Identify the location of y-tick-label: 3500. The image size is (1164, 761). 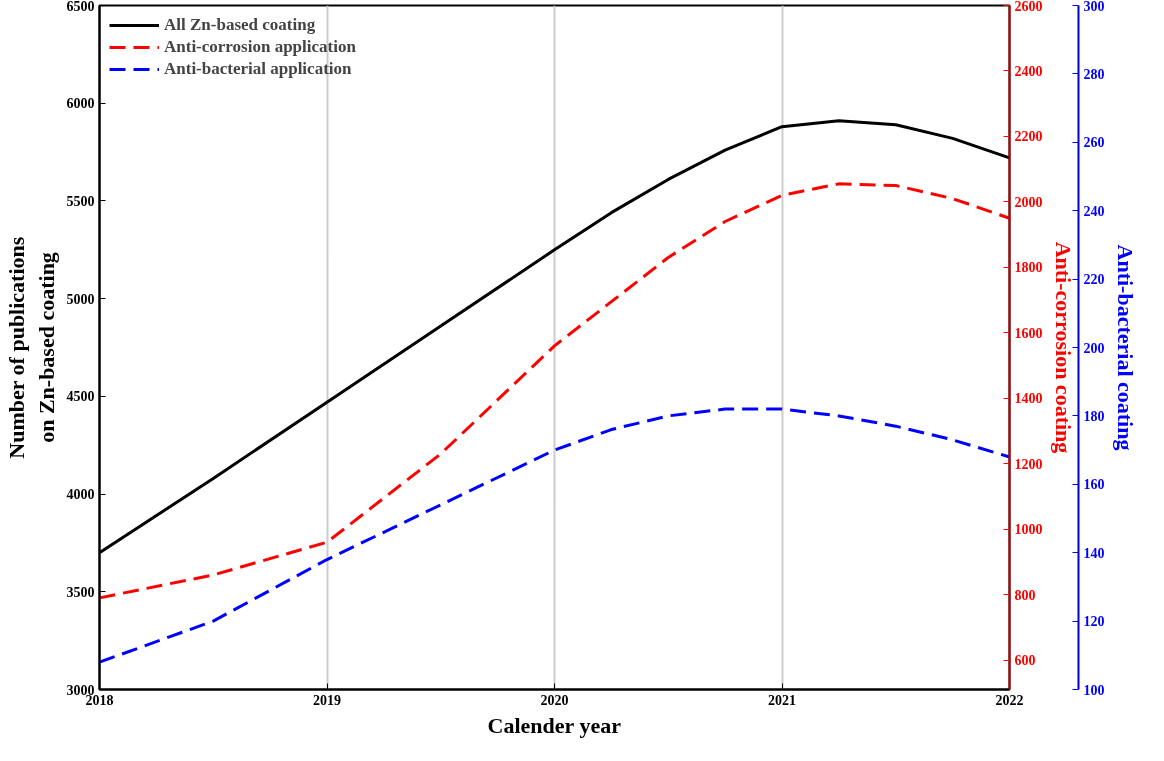
(80, 592).